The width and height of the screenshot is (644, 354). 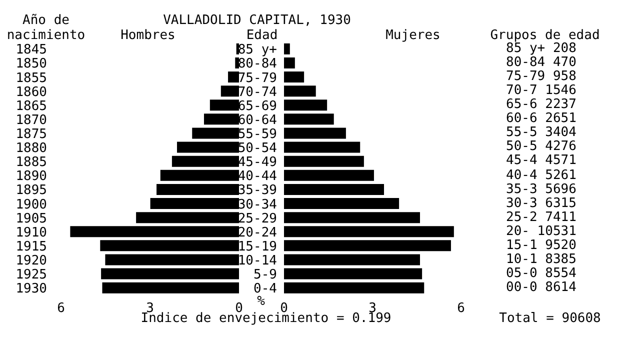 What do you see at coordinates (257, 134) in the screenshot?
I see `y-tick-label: 55-59` at bounding box center [257, 134].